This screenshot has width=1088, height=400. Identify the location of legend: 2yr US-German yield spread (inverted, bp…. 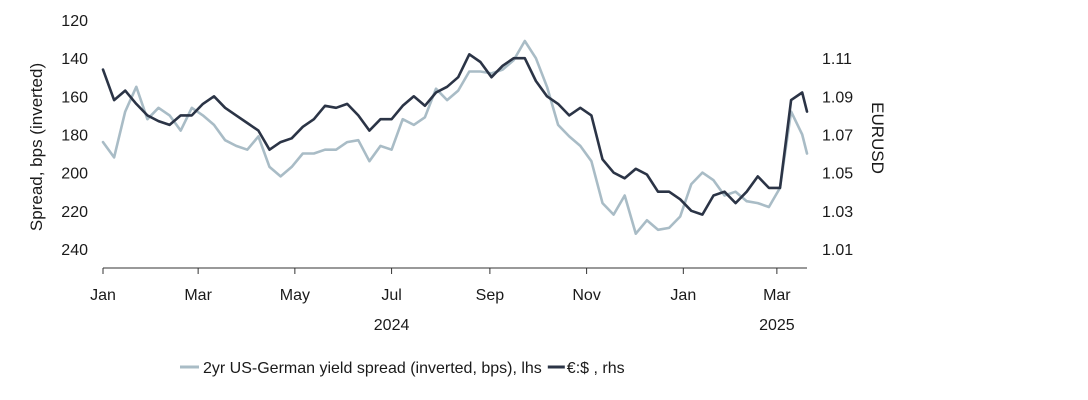
(402, 368).